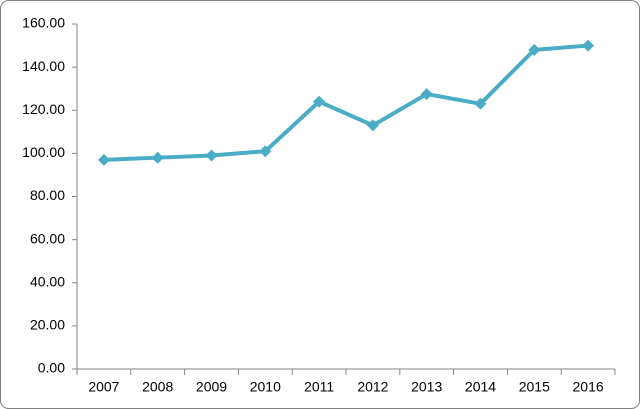 This screenshot has height=409, width=640. What do you see at coordinates (103, 387) in the screenshot?
I see `x-tick-label: 2007` at bounding box center [103, 387].